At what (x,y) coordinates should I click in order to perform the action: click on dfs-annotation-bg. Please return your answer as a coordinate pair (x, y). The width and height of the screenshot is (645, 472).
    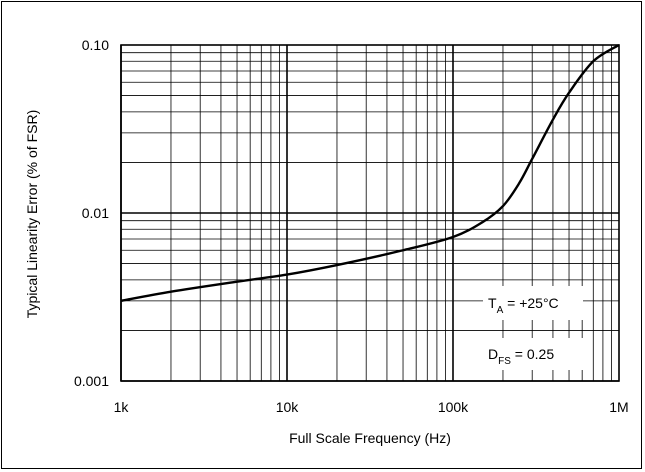
    Looking at the image, I should click on (533, 354).